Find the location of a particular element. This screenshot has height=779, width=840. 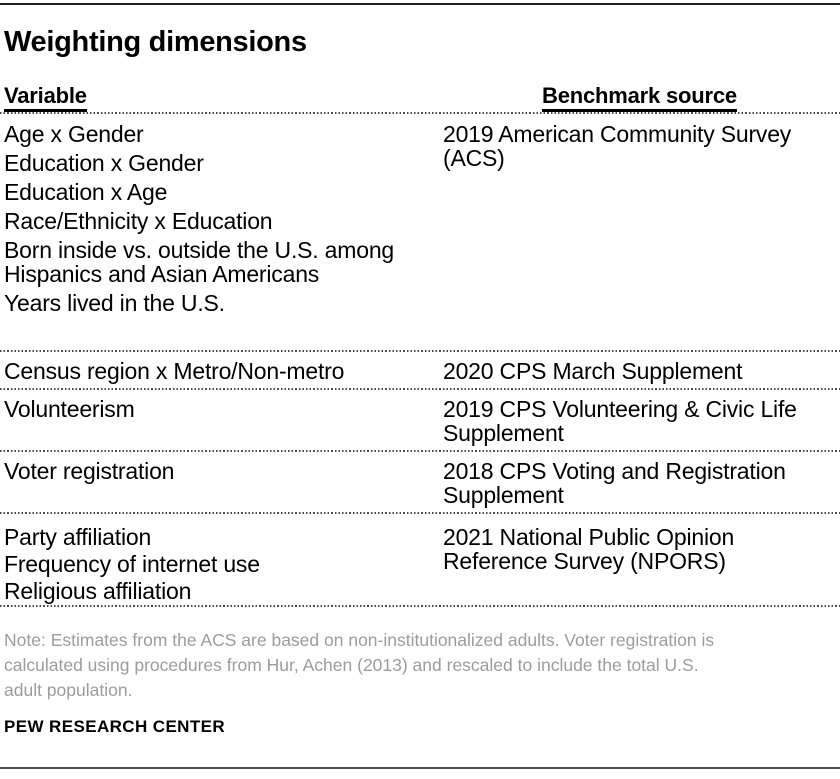

benchmark-source-cell: 2020 CPS March Supplement is located at coordinates (593, 371).